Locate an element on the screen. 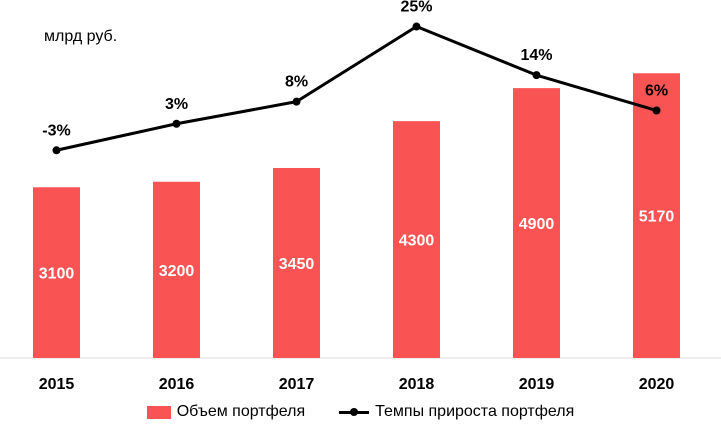 This screenshot has height=436, width=721. bar-label-2015: 3100 is located at coordinates (57, 274).